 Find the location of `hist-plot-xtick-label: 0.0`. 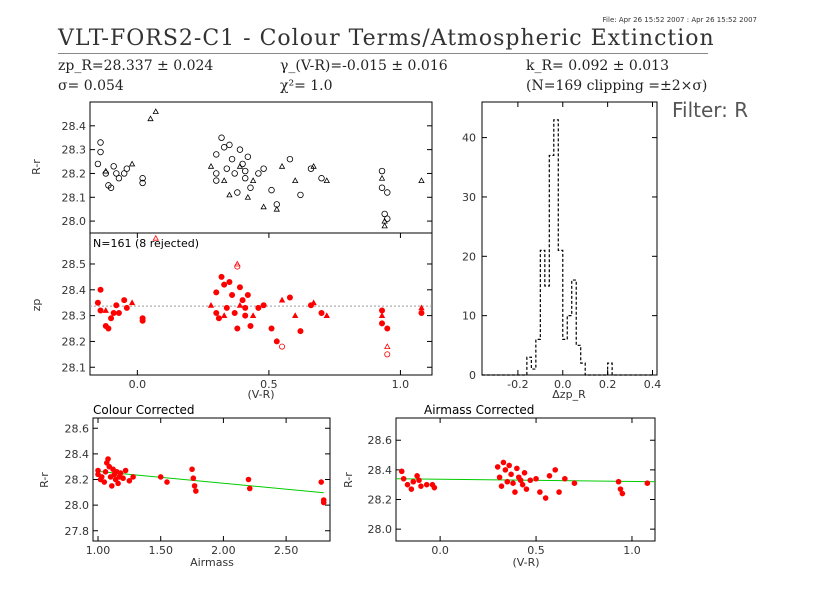

hist-plot-xtick-label: 0.0 is located at coordinates (563, 384).